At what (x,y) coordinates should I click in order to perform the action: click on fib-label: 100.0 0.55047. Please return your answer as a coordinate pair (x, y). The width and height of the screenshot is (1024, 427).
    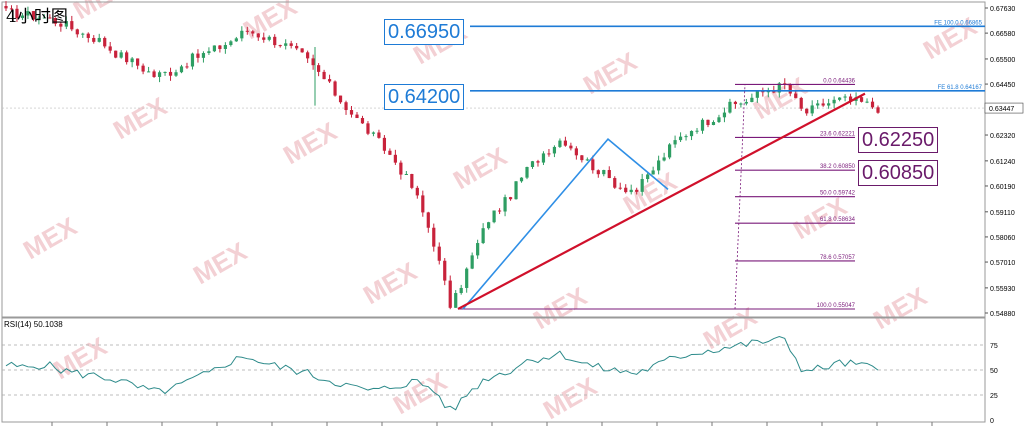
    Looking at the image, I should click on (836, 306).